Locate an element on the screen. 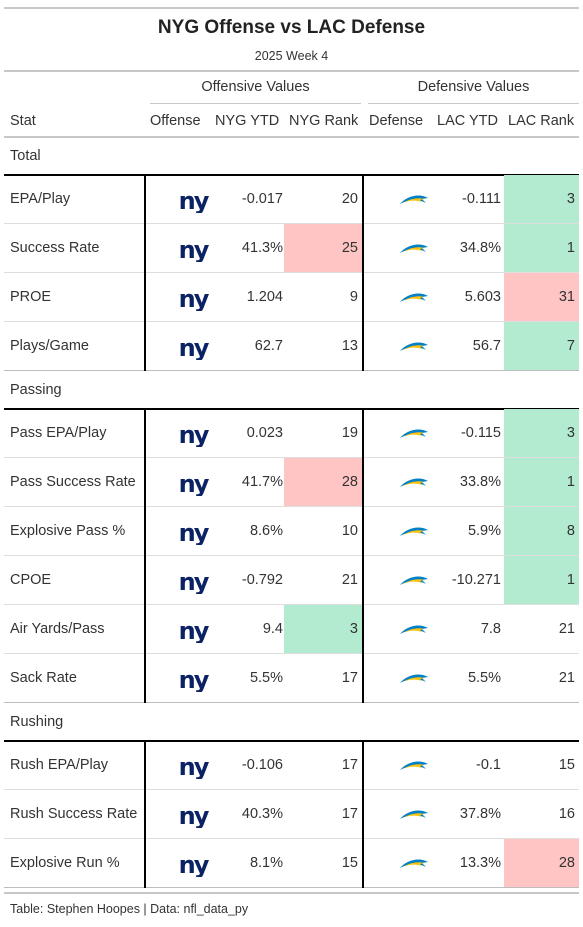 Image resolution: width=583 pixels, height=927 pixels. nyg-ytd-value: 41.3% is located at coordinates (217, 248).